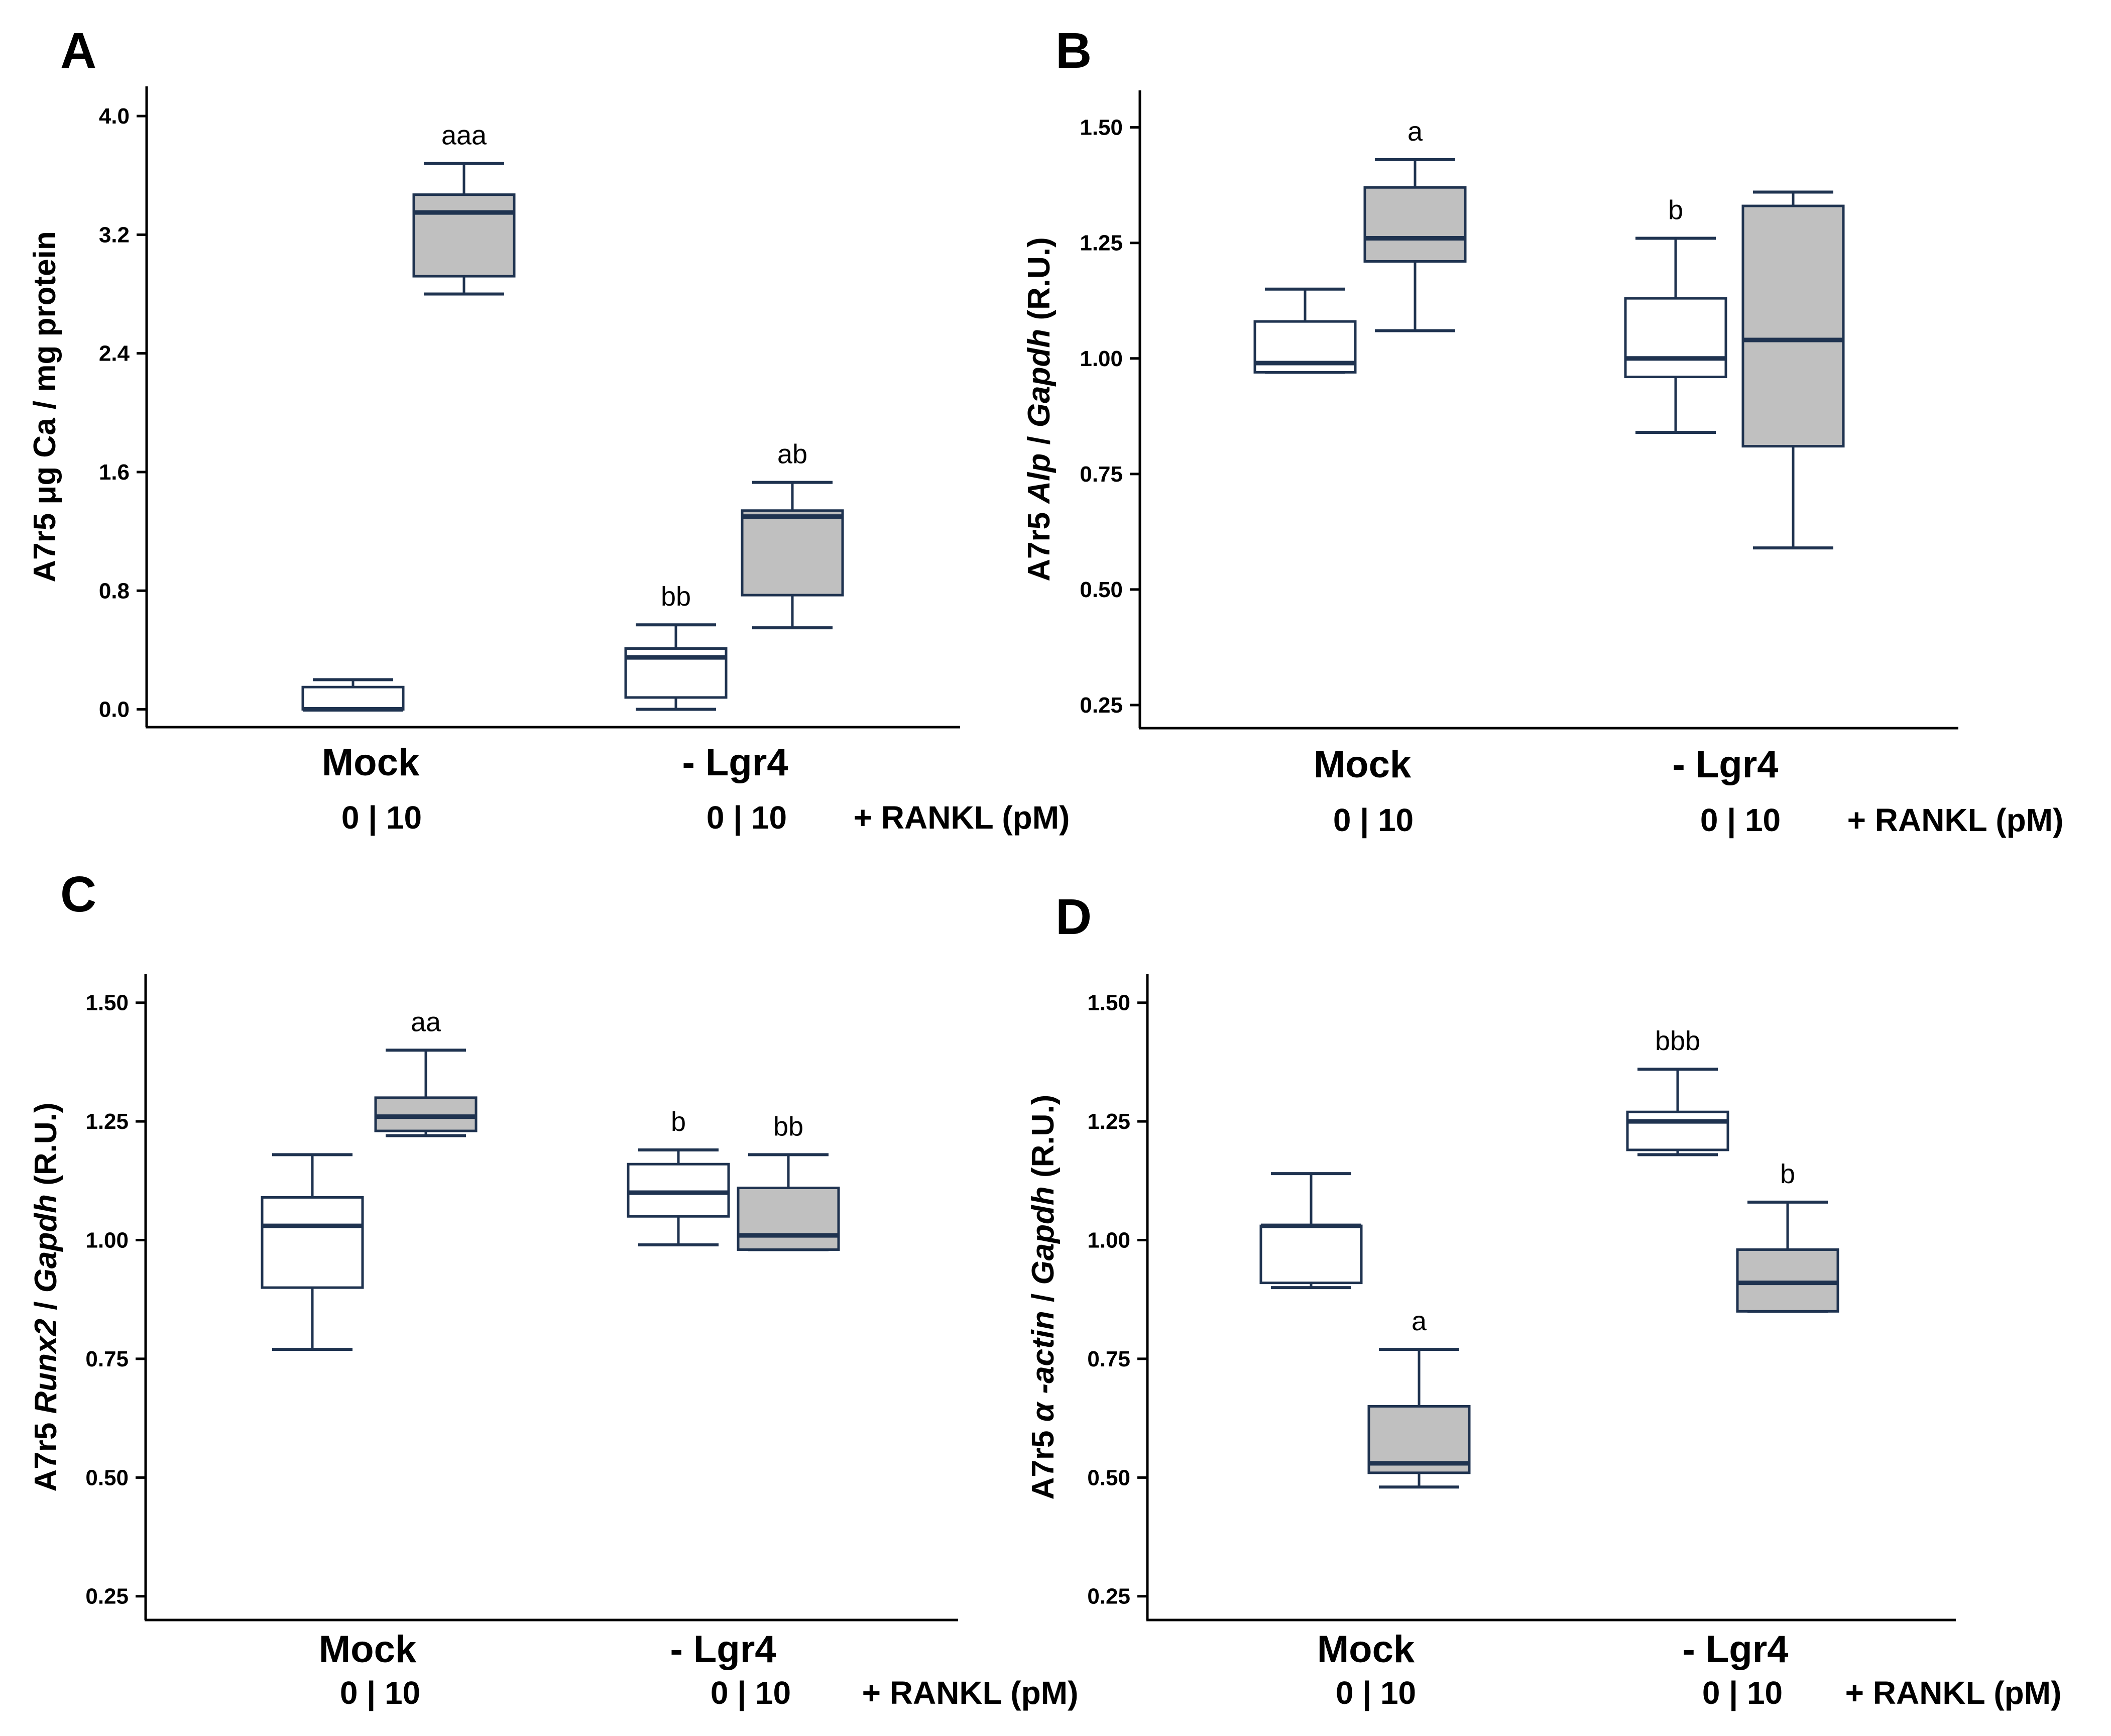  What do you see at coordinates (1040, 409) in the screenshot?
I see `y-axis-label: A7r5 Alp / Gapdh (R.U.)` at bounding box center [1040, 409].